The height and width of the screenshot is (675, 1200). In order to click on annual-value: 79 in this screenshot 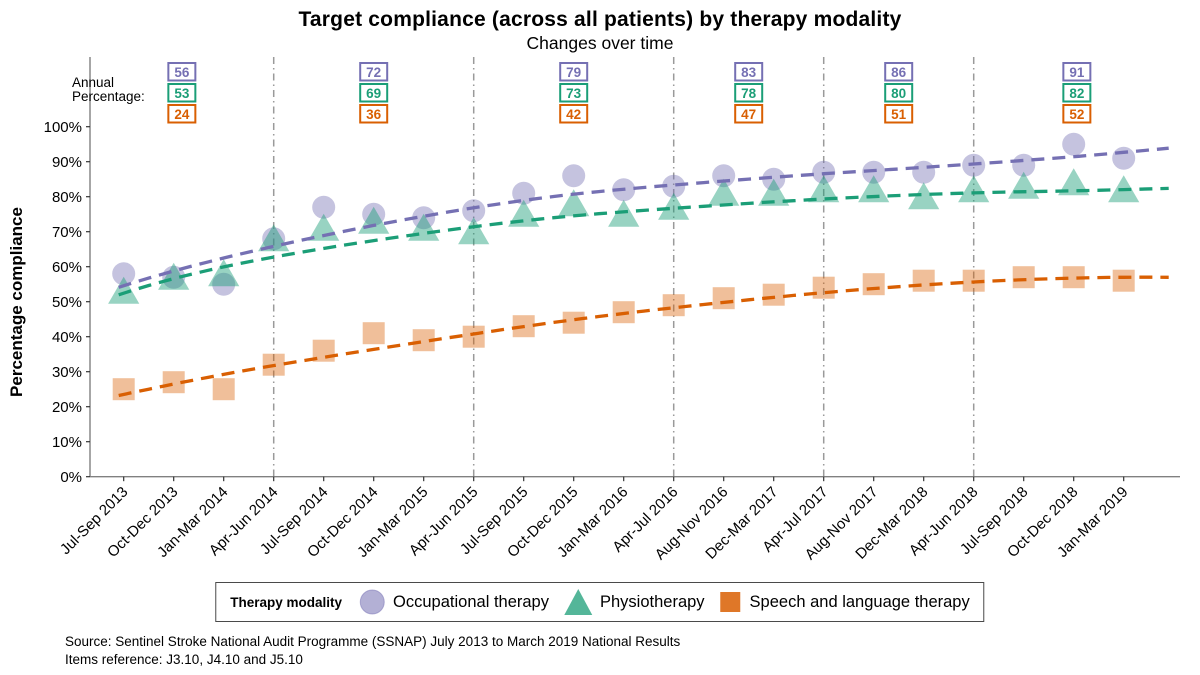, I will do `click(573, 72)`.